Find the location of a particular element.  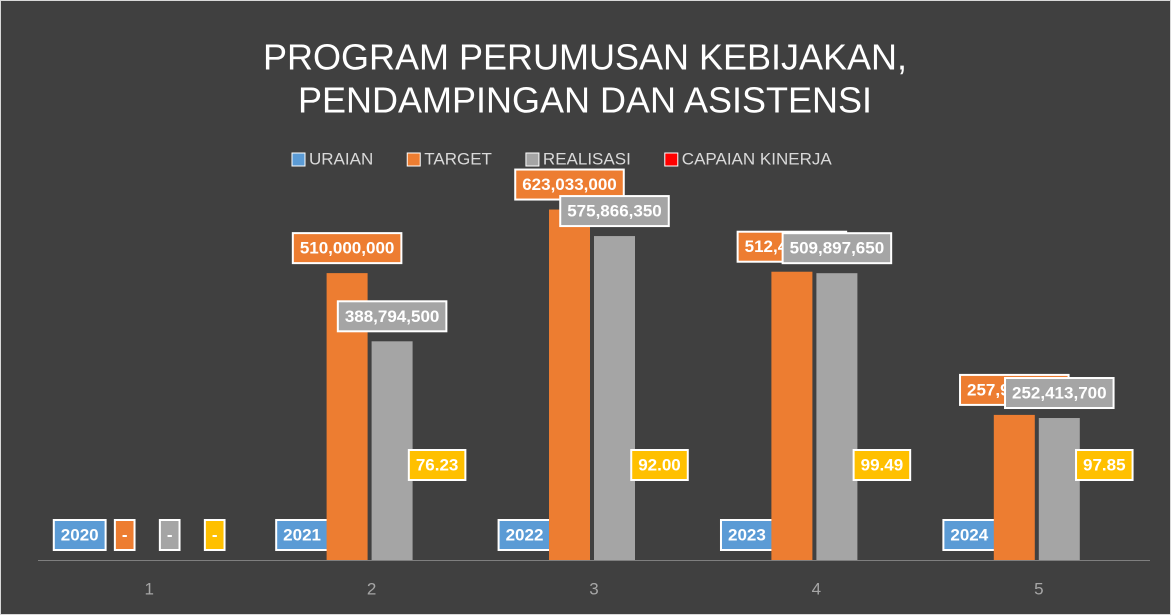

x-tick-label: 4 is located at coordinates (816, 588).